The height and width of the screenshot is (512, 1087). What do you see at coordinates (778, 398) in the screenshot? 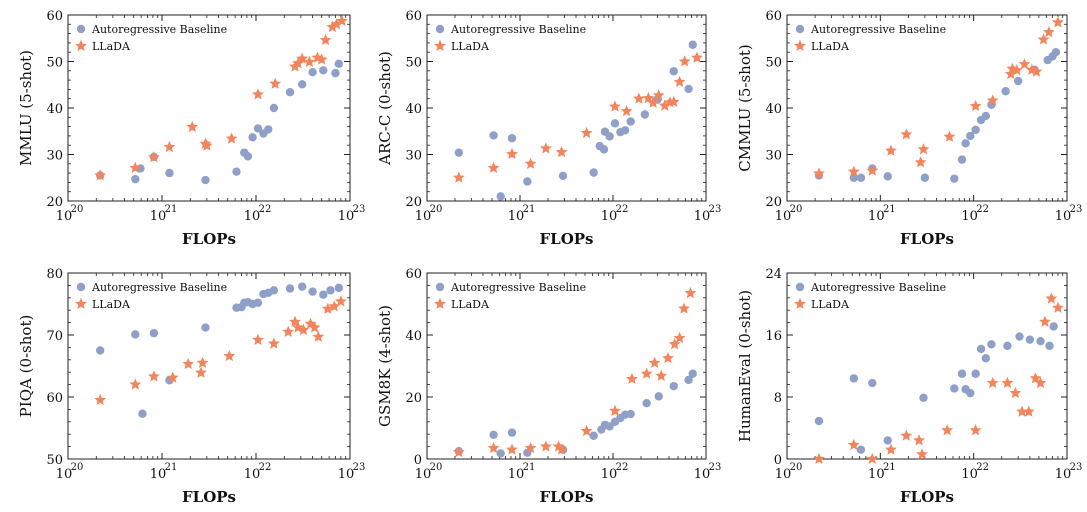
I see `y-tick-label: 8` at bounding box center [778, 398].